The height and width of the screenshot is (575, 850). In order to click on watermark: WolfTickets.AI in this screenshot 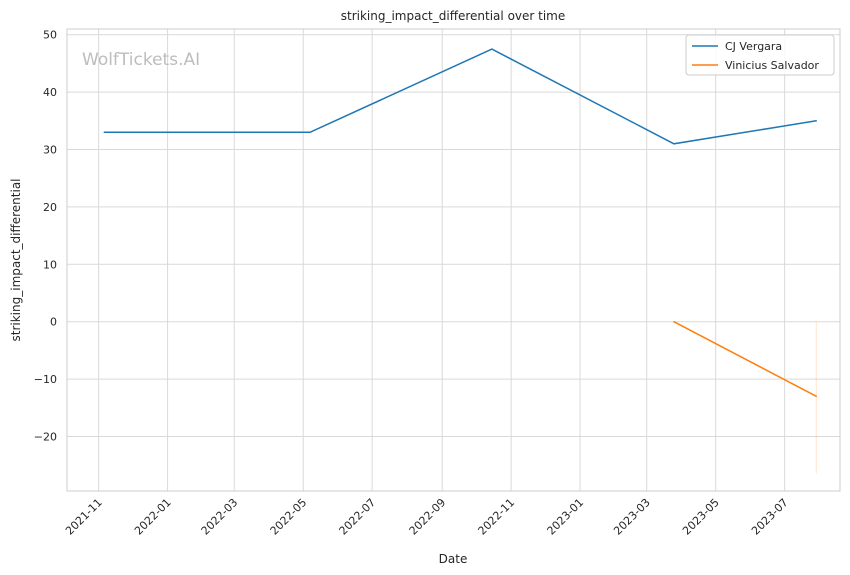, I will do `click(141, 60)`.